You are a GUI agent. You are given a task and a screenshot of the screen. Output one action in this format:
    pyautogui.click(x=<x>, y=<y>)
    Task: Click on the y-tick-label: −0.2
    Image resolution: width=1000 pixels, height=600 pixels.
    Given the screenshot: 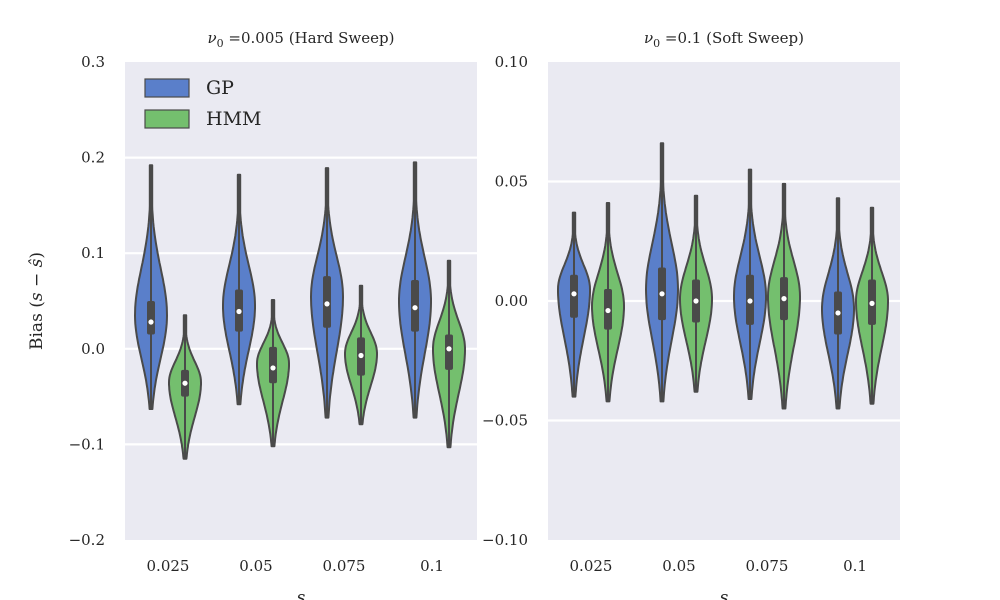 What is the action you would take?
    pyautogui.click(x=87, y=540)
    